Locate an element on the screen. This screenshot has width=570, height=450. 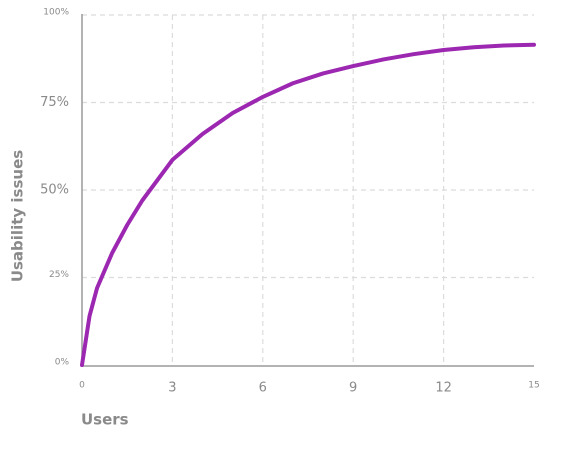
x-tick-label: 12 is located at coordinates (443, 388).